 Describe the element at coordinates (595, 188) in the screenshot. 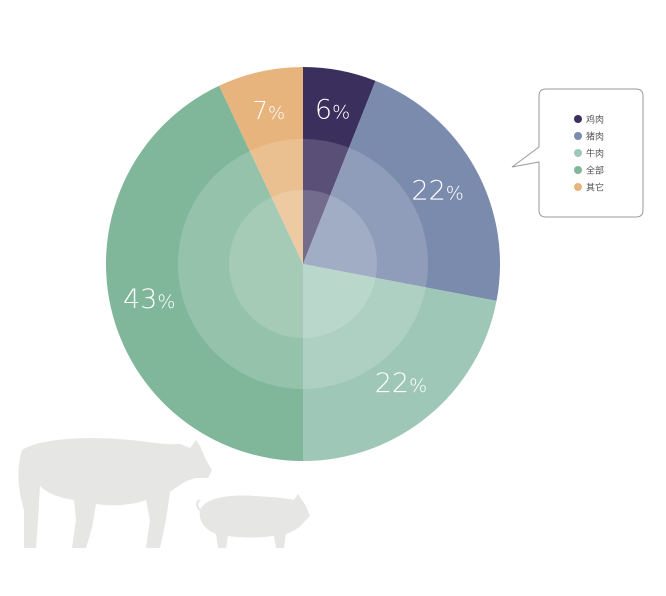

I see `legend-label-5: 其它` at that location.